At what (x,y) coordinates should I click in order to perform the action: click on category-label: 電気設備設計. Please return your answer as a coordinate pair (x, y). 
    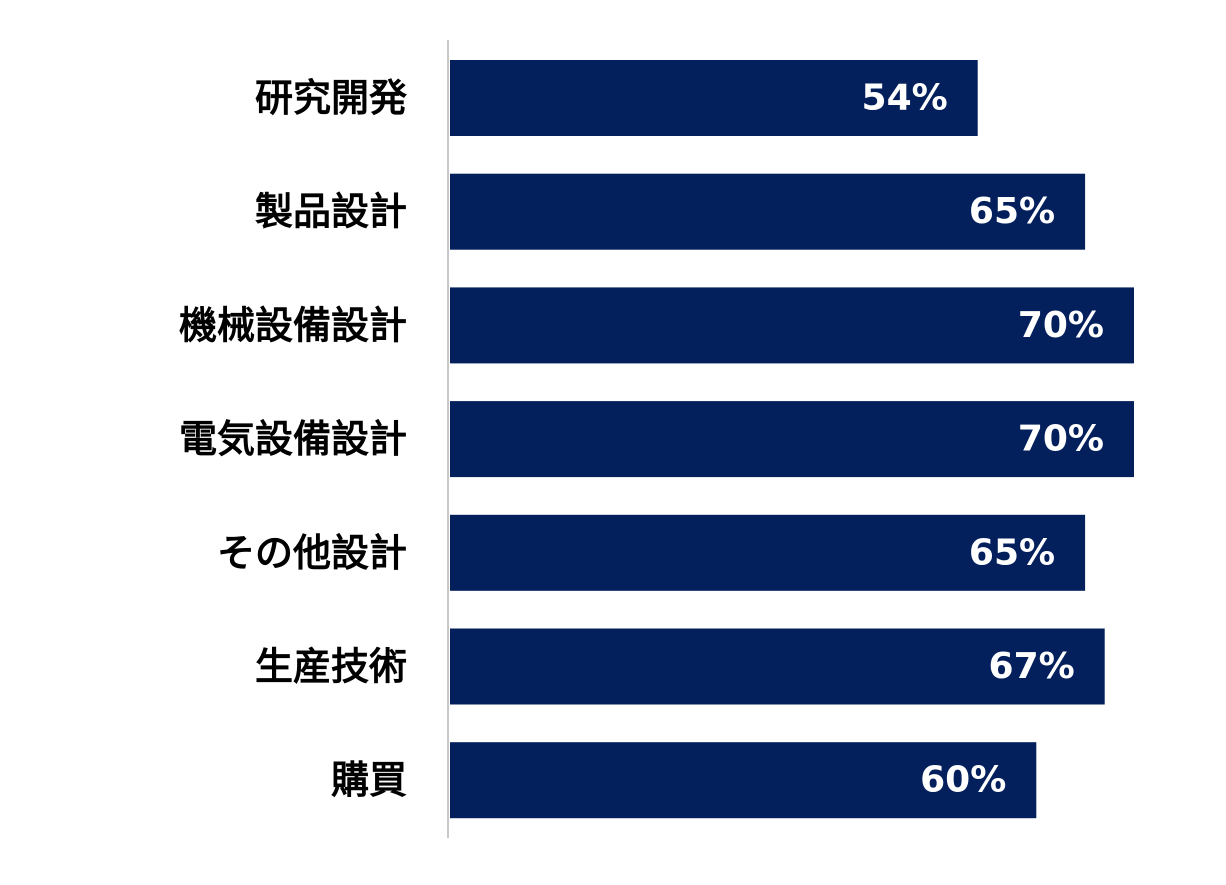
    Looking at the image, I should click on (293, 439).